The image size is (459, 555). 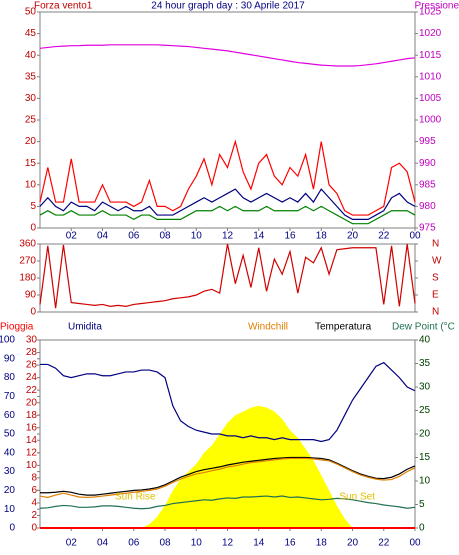 What do you see at coordinates (430, 98) in the screenshot?
I see `y2-tick-label: 1005` at bounding box center [430, 98].